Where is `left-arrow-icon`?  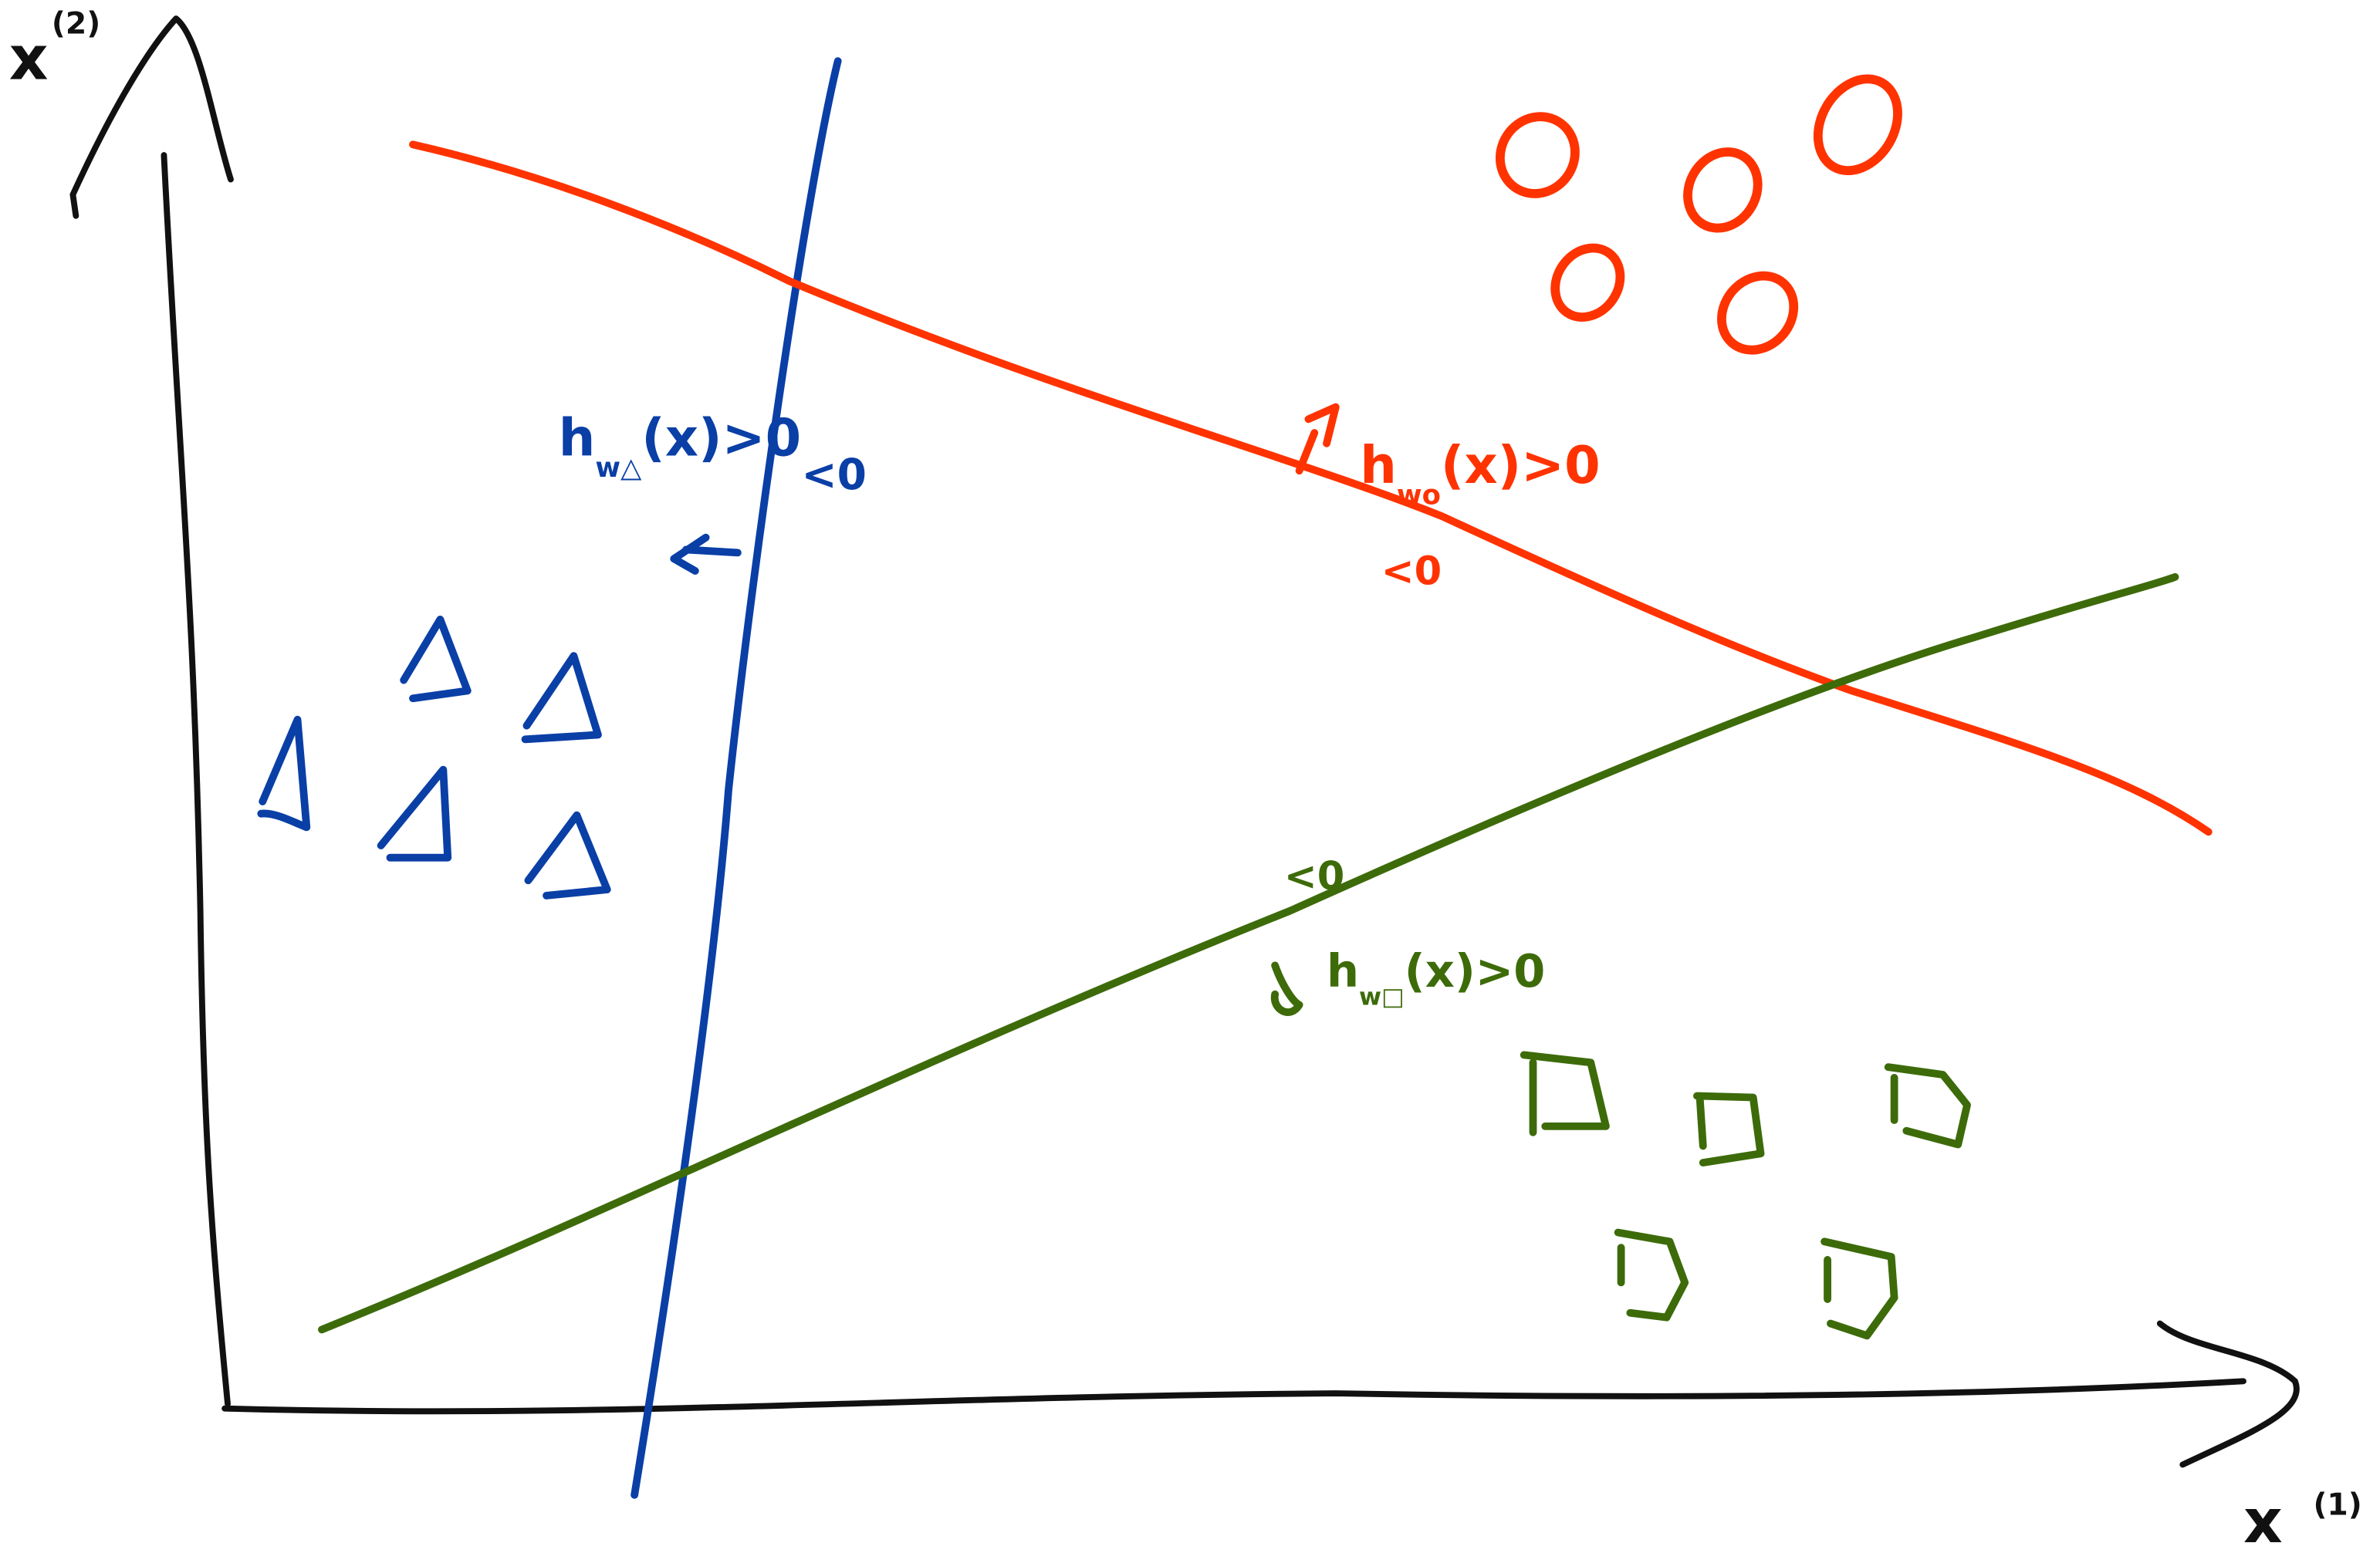 left-arrow-icon is located at coordinates (706, 554).